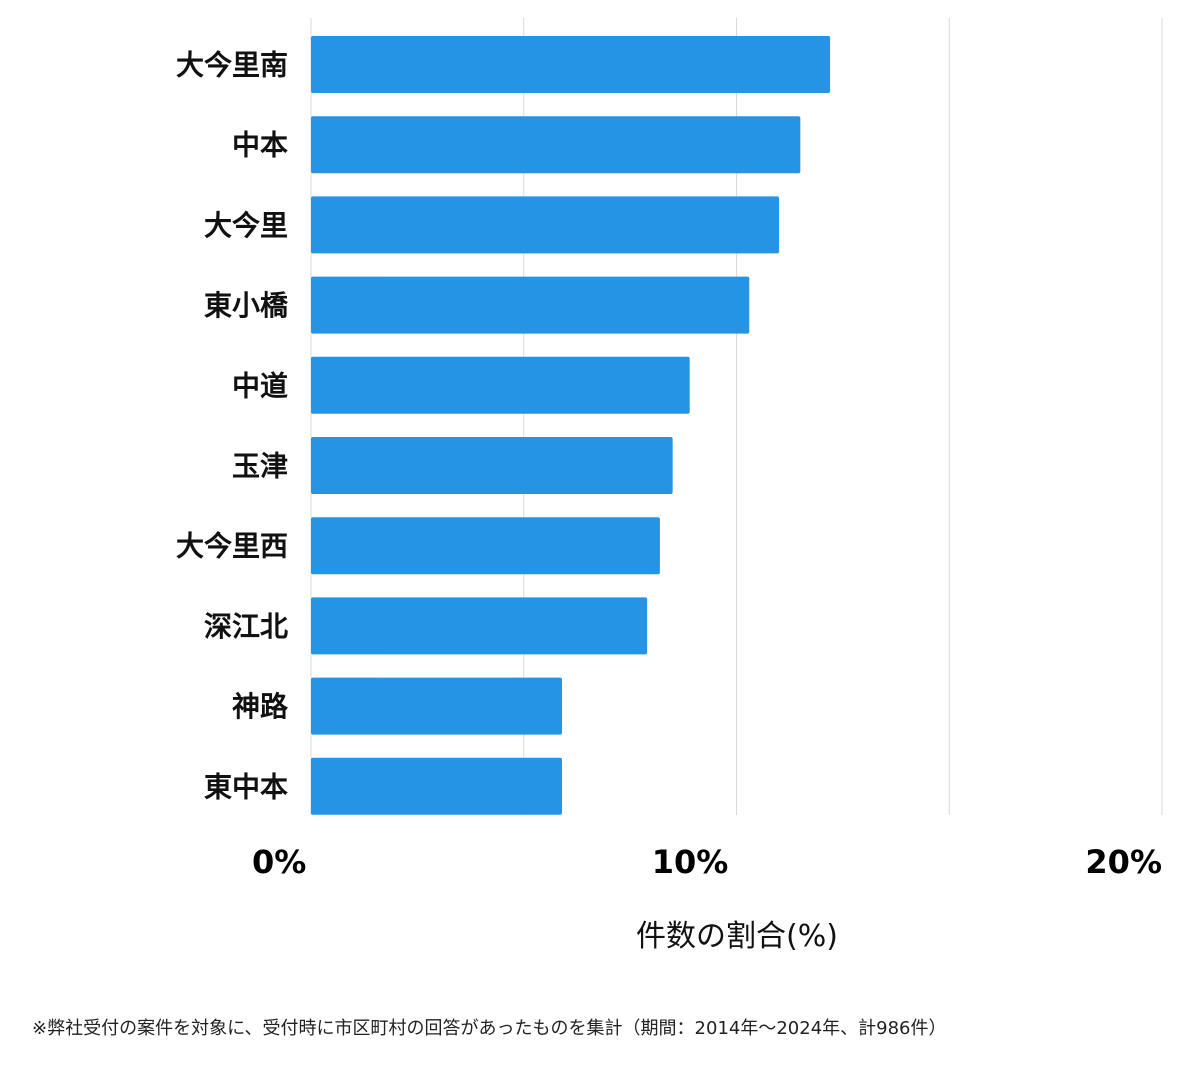 The width and height of the screenshot is (1200, 1069). What do you see at coordinates (260, 145) in the screenshot?
I see `category-label: 中本` at bounding box center [260, 145].